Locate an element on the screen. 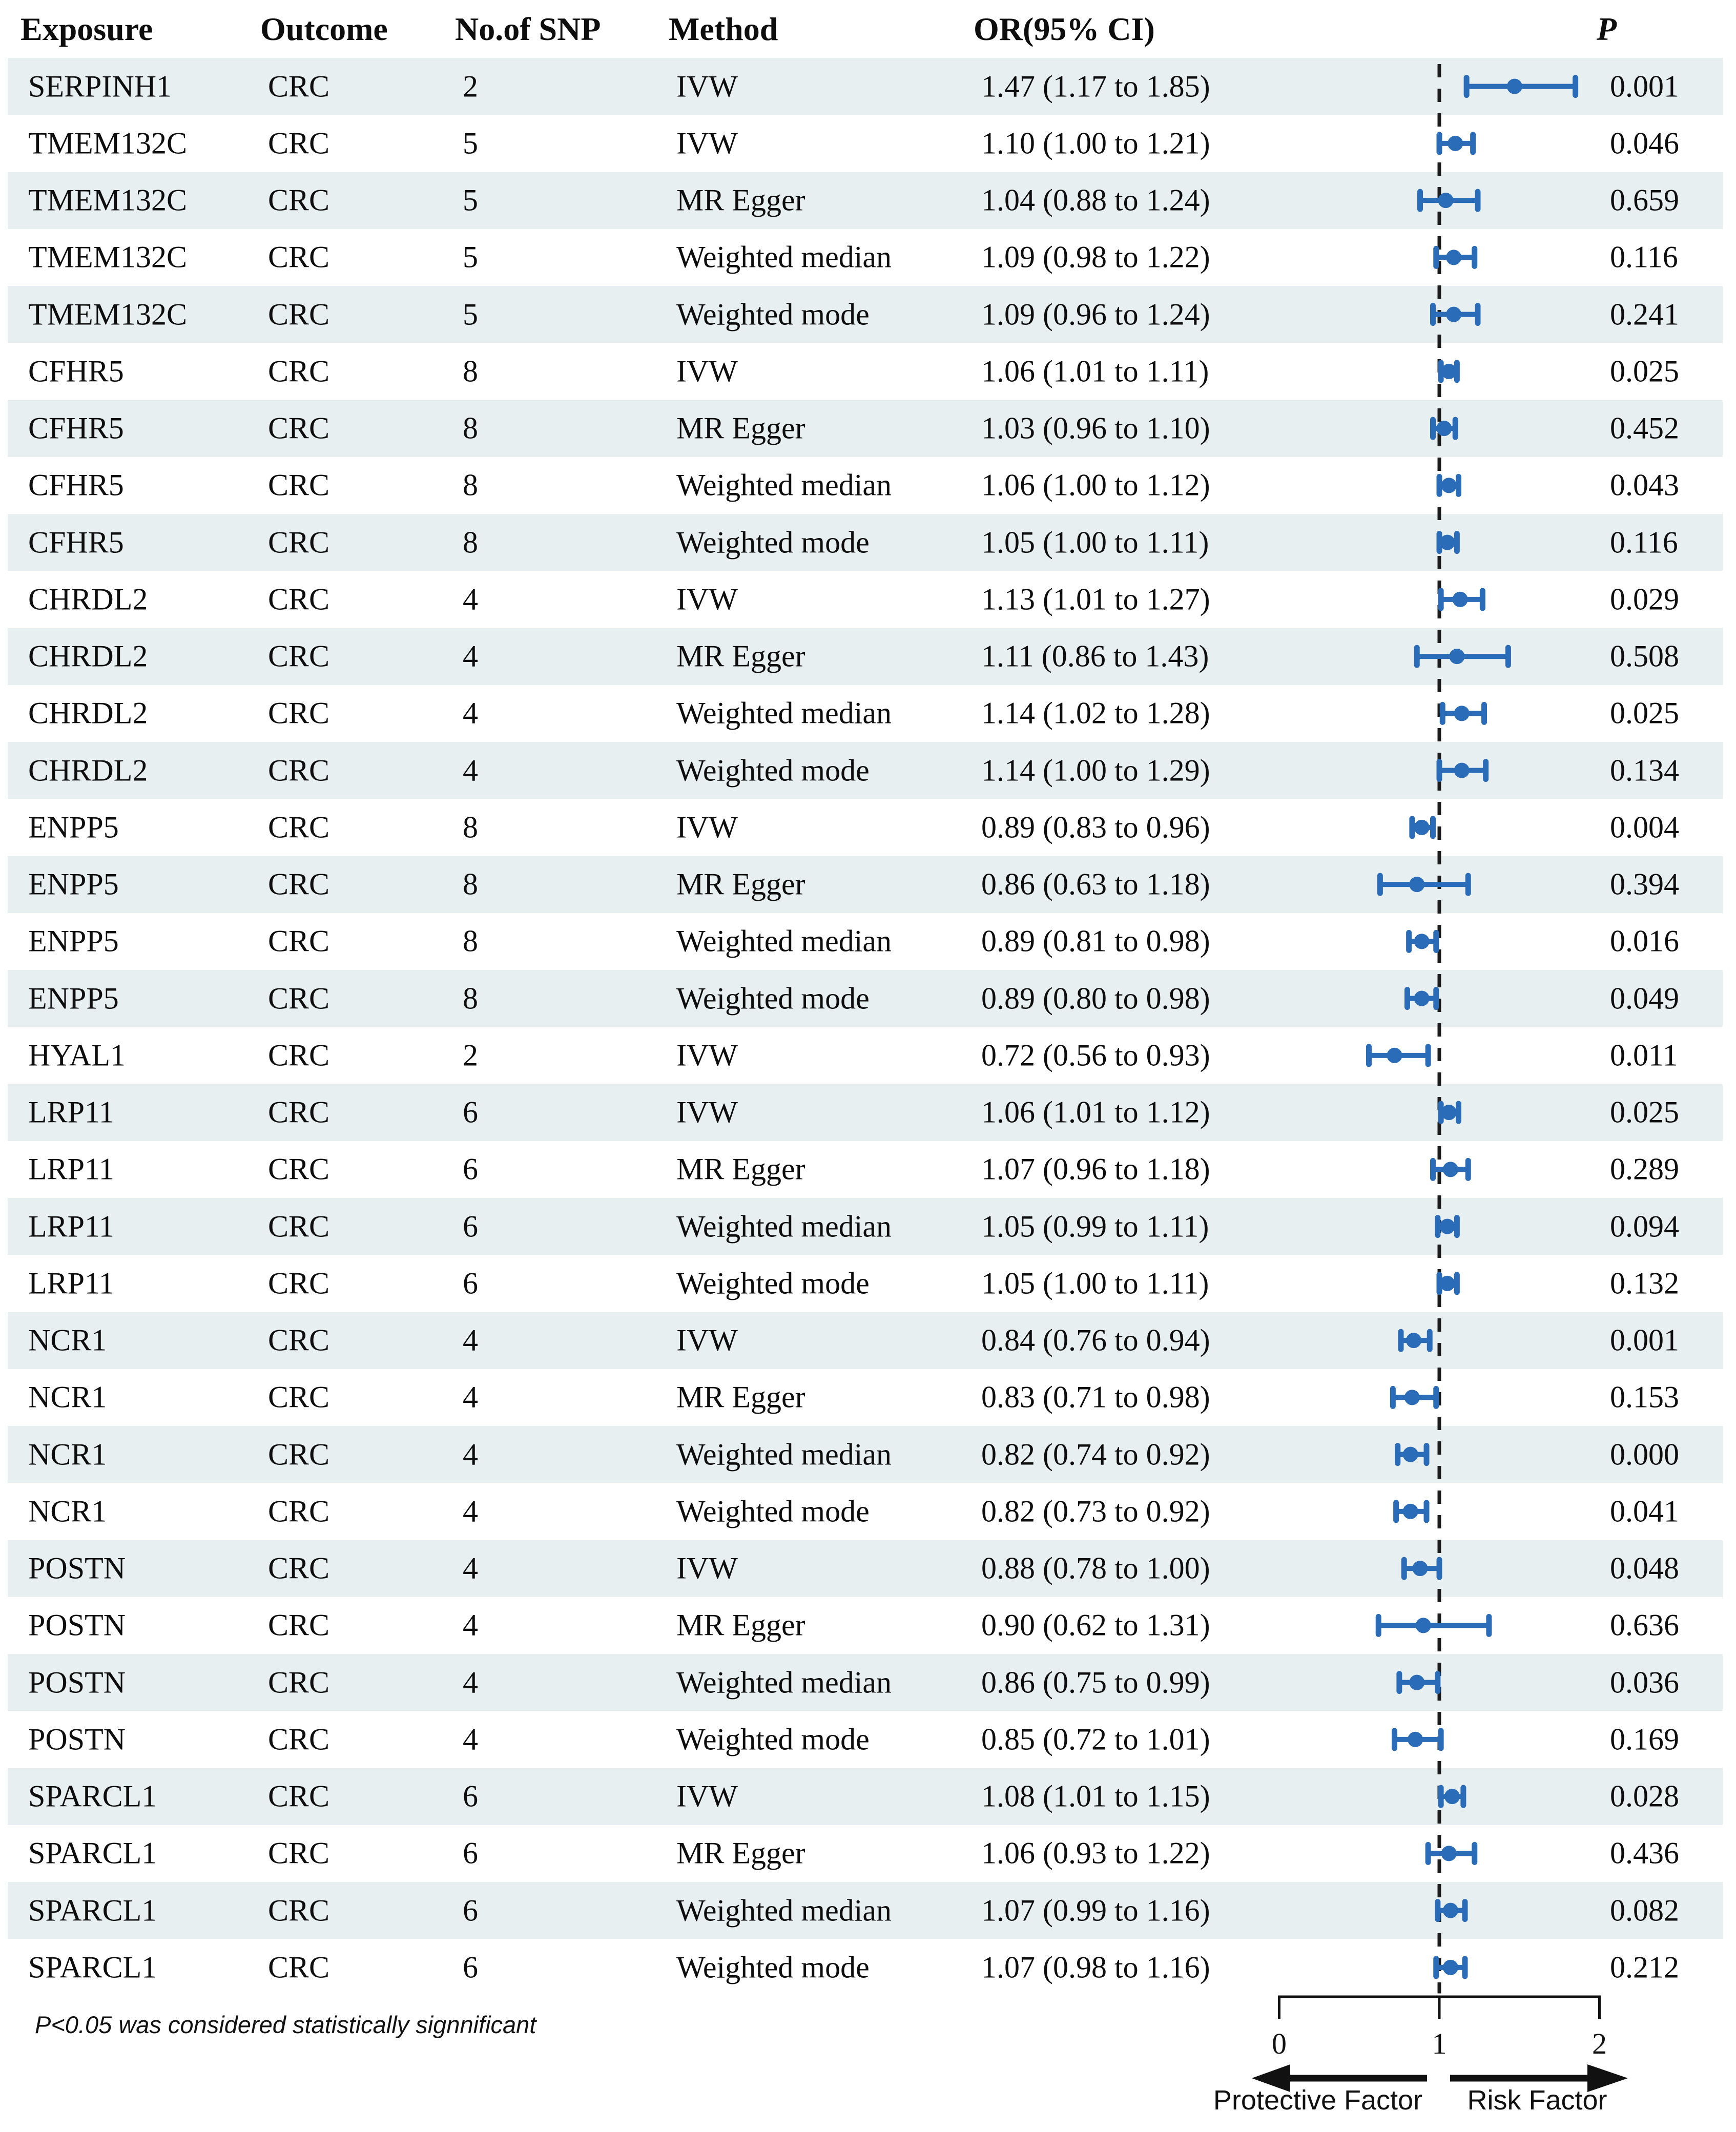 Image resolution: width=1736 pixels, height=2132 pixels. exposure-cell: NCR1 is located at coordinates (67, 1454).